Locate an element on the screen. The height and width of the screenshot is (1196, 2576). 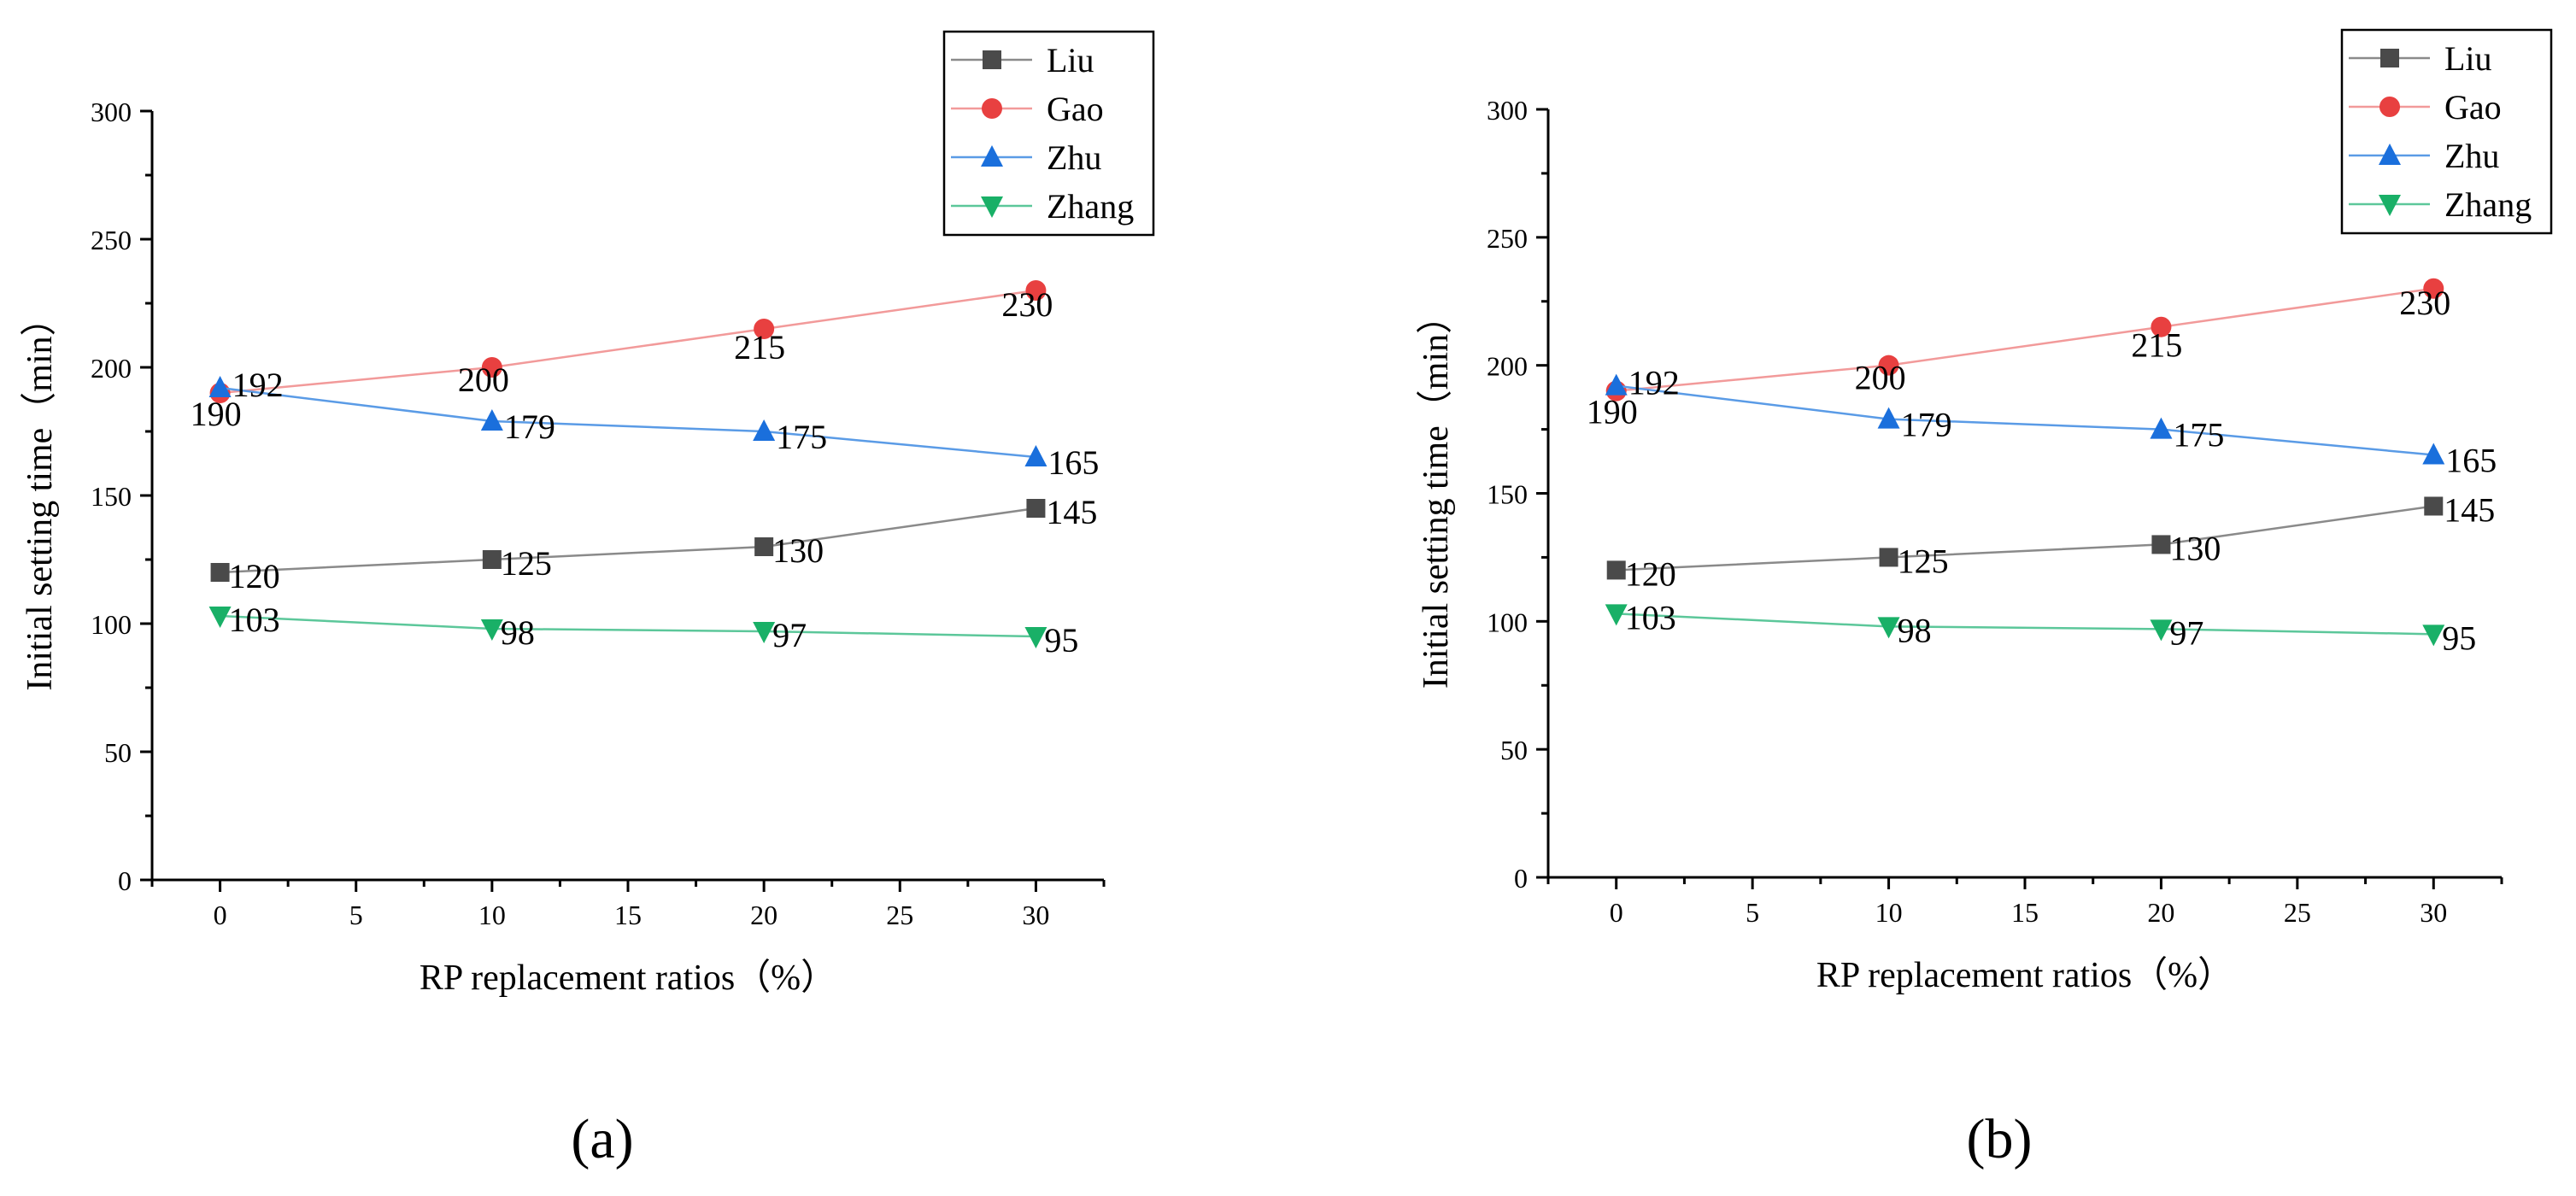
data-label-zhu: 175 is located at coordinates (2198, 435).